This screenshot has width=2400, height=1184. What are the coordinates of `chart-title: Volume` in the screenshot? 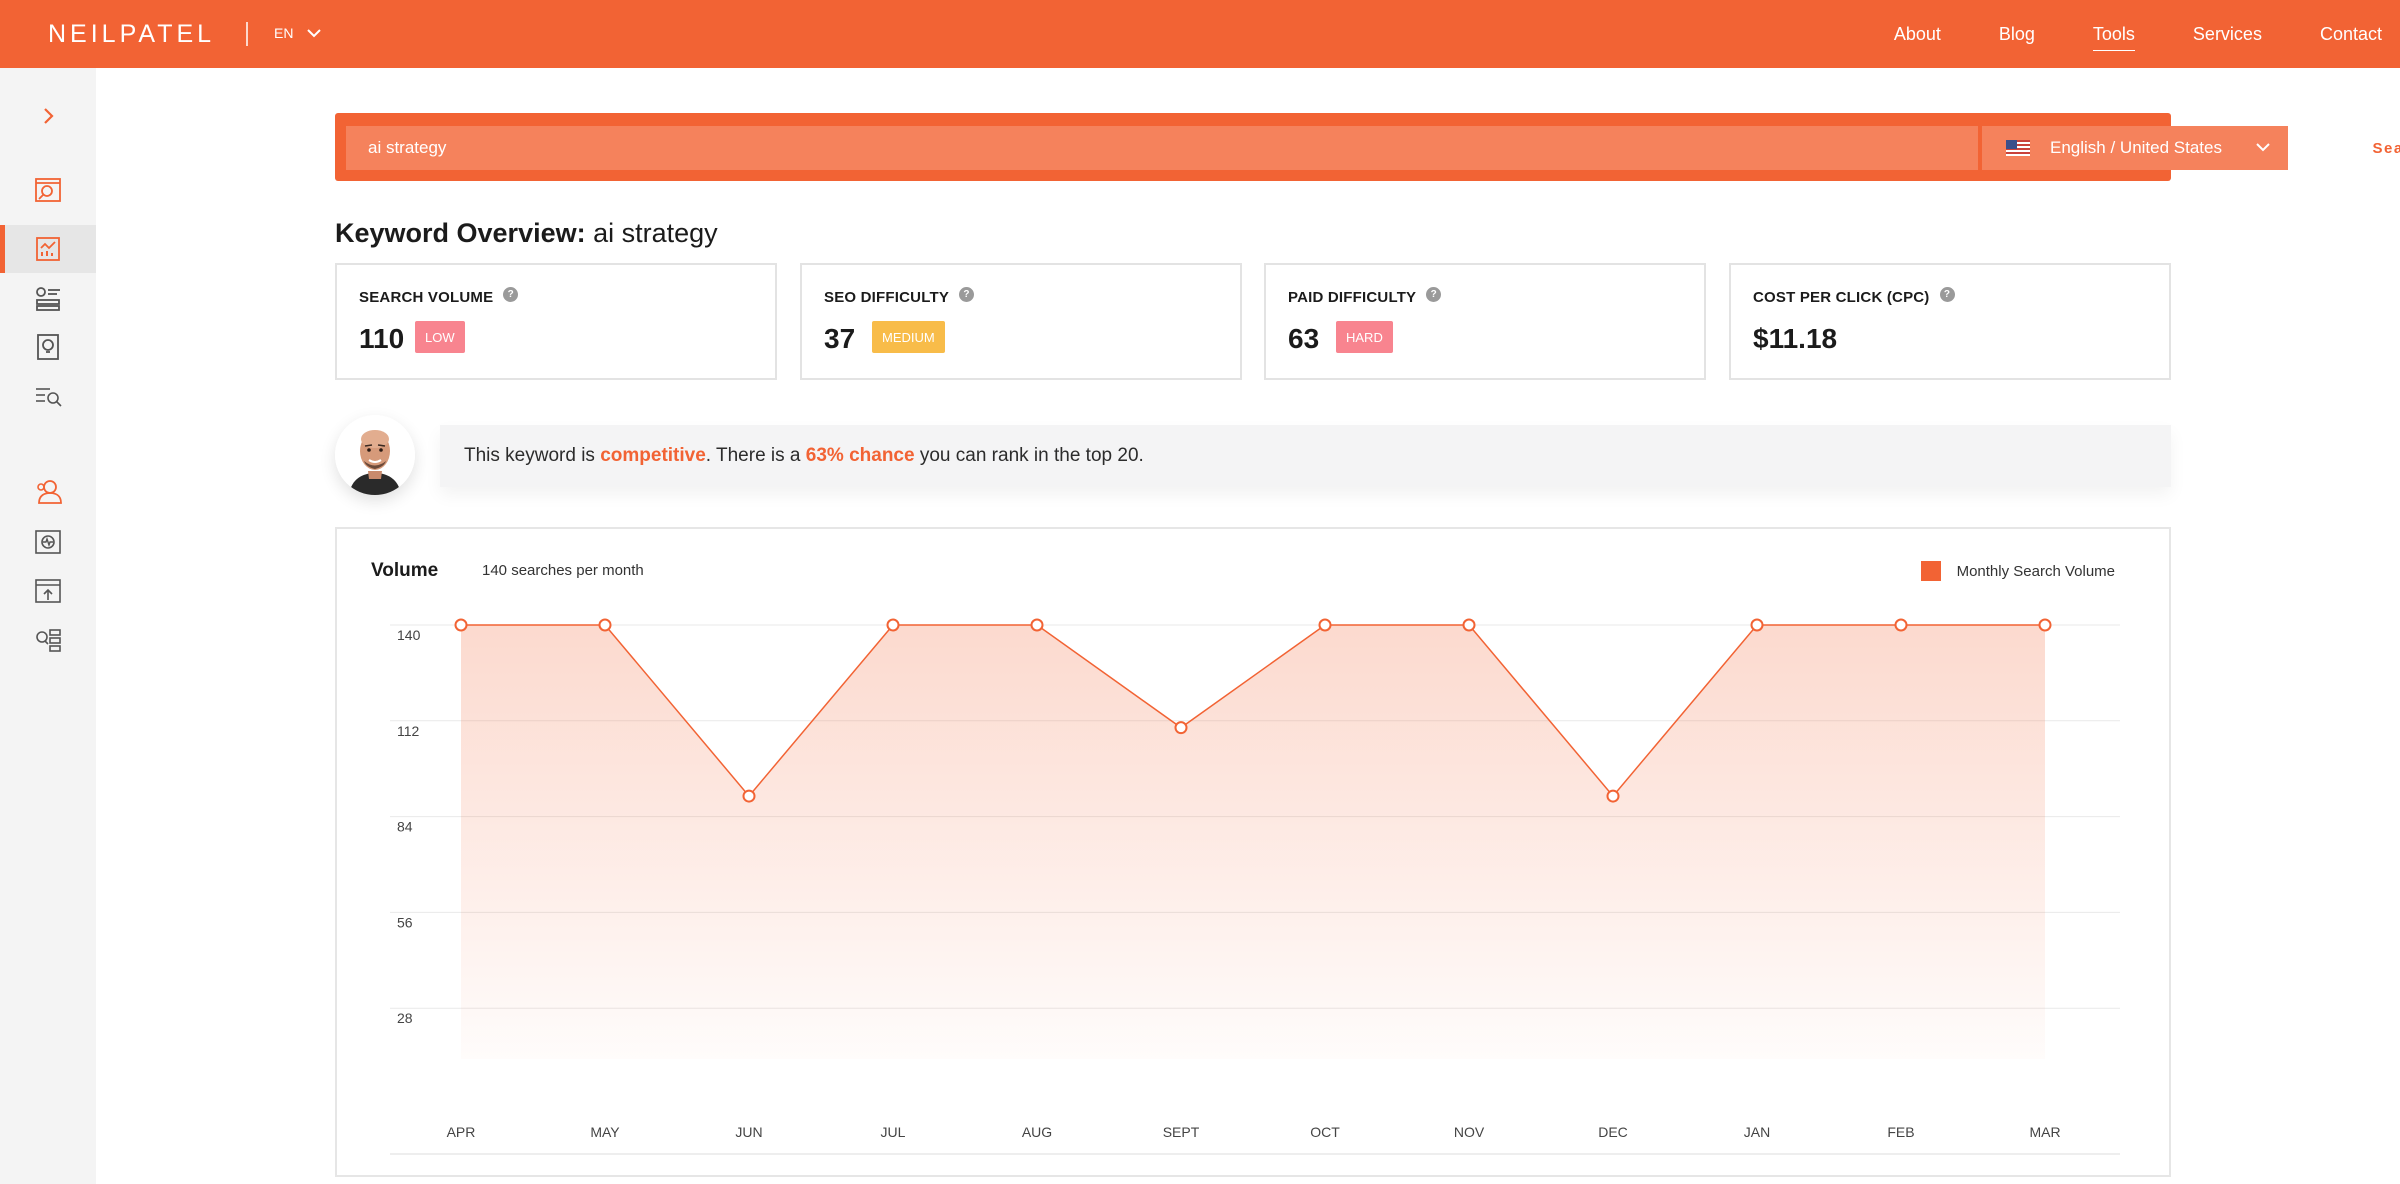 It's located at (405, 570).